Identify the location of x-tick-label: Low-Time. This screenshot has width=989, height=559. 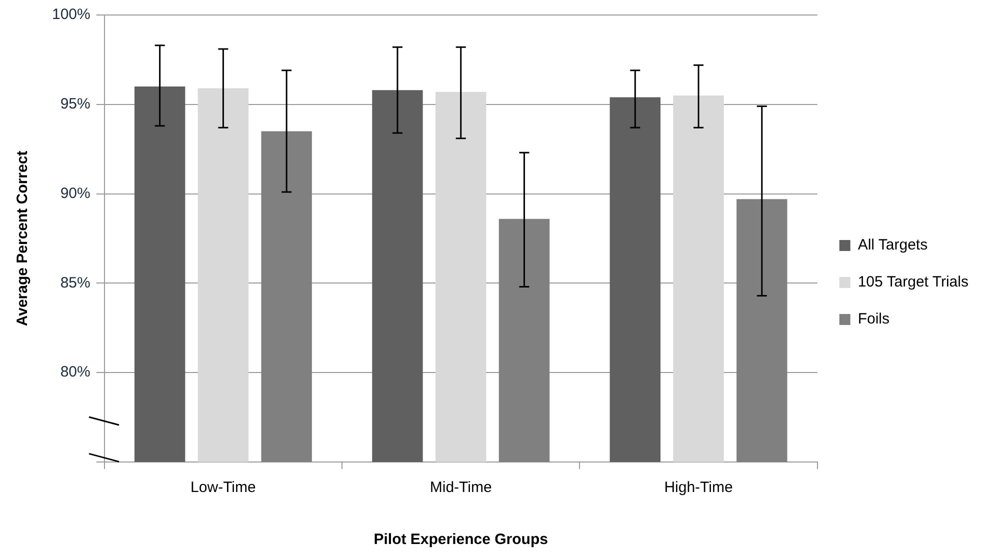
(223, 487).